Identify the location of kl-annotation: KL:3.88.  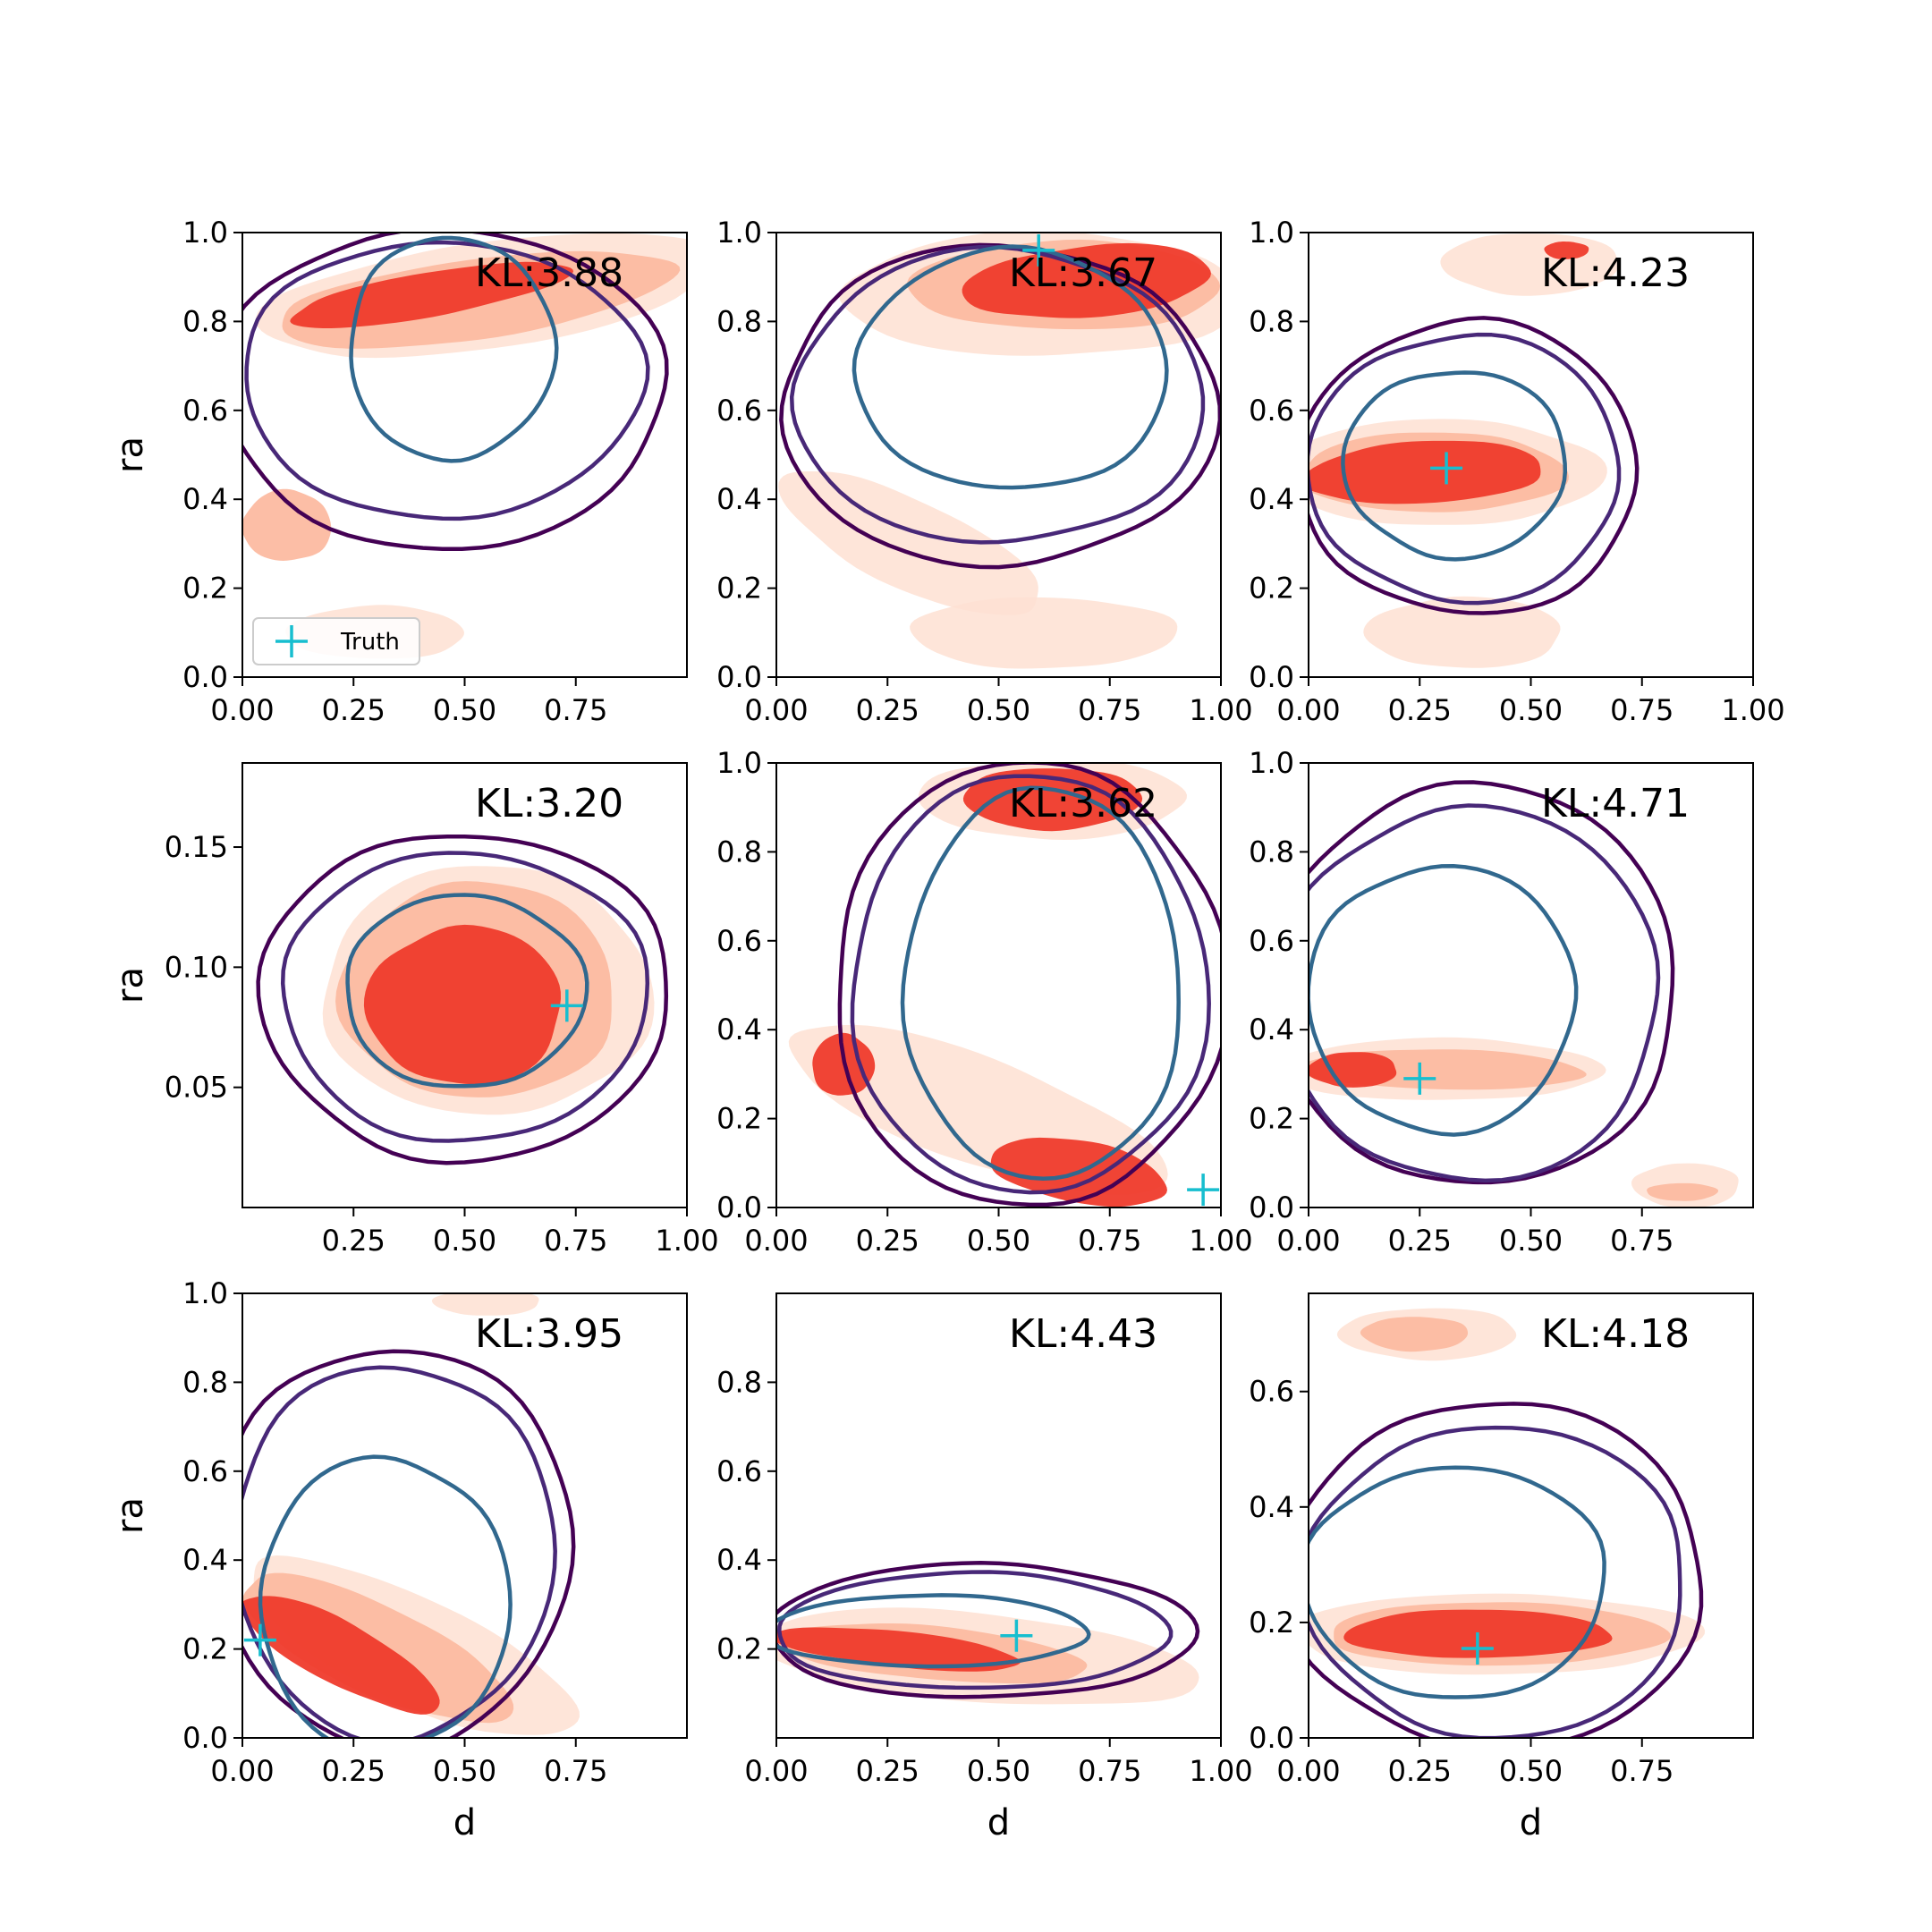
(549, 273).